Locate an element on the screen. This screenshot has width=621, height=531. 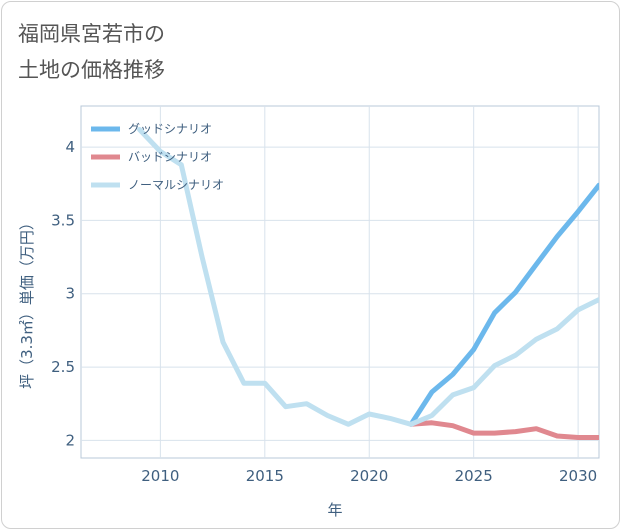
y-tick-label: 2 is located at coordinates (70, 440).